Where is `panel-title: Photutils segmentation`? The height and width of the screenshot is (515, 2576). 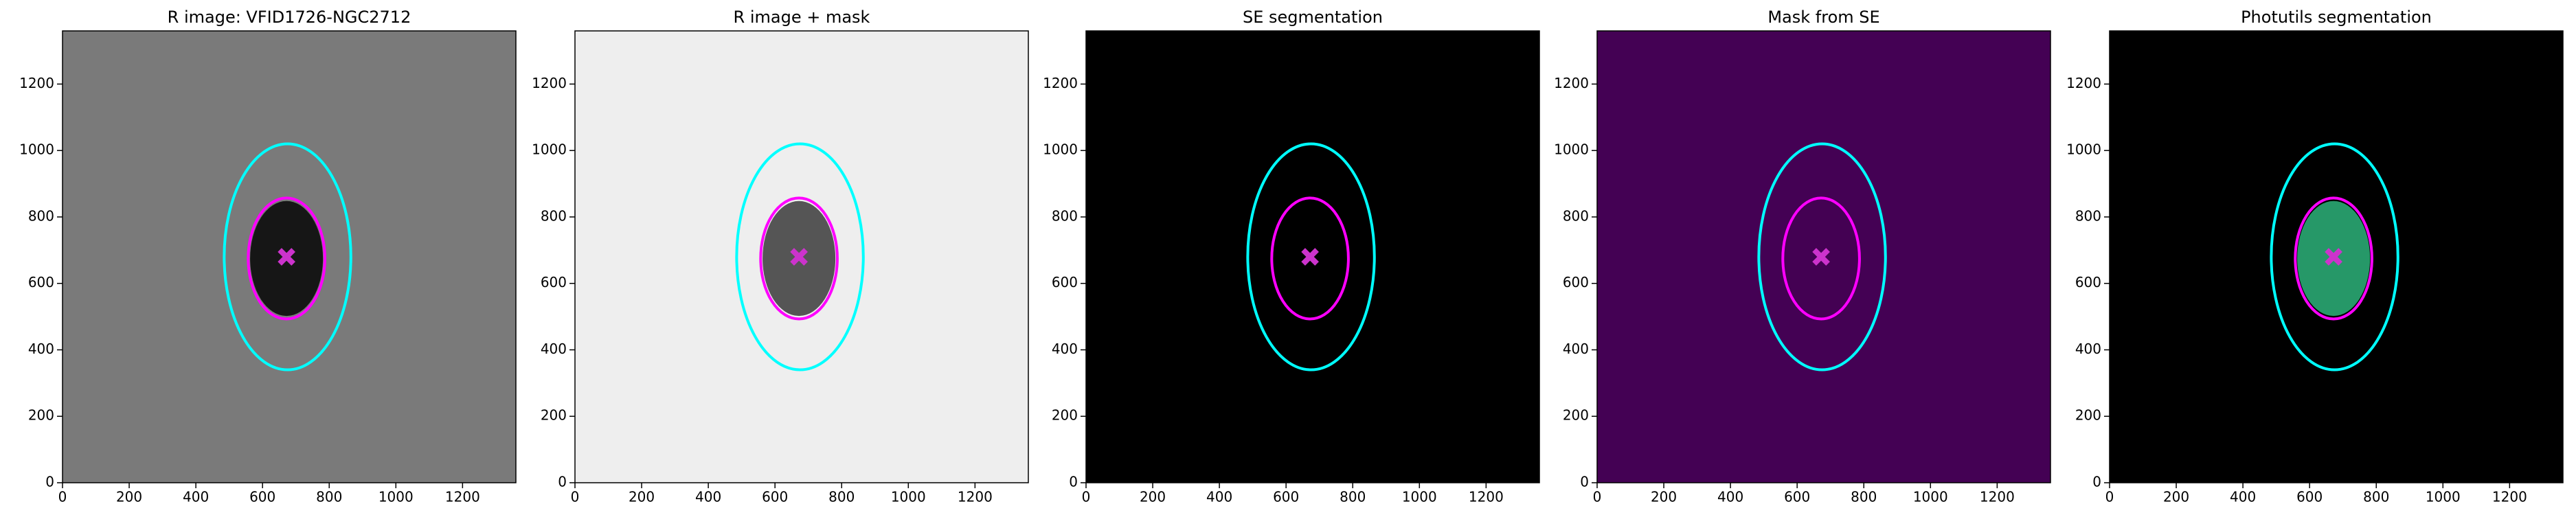 panel-title: Photutils segmentation is located at coordinates (2336, 17).